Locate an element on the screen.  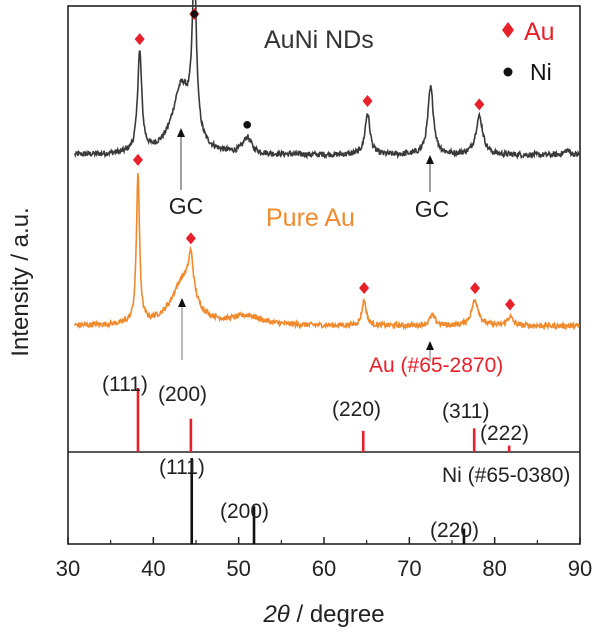
reference-au-label: Au (#65-2870) is located at coordinates (436, 365).